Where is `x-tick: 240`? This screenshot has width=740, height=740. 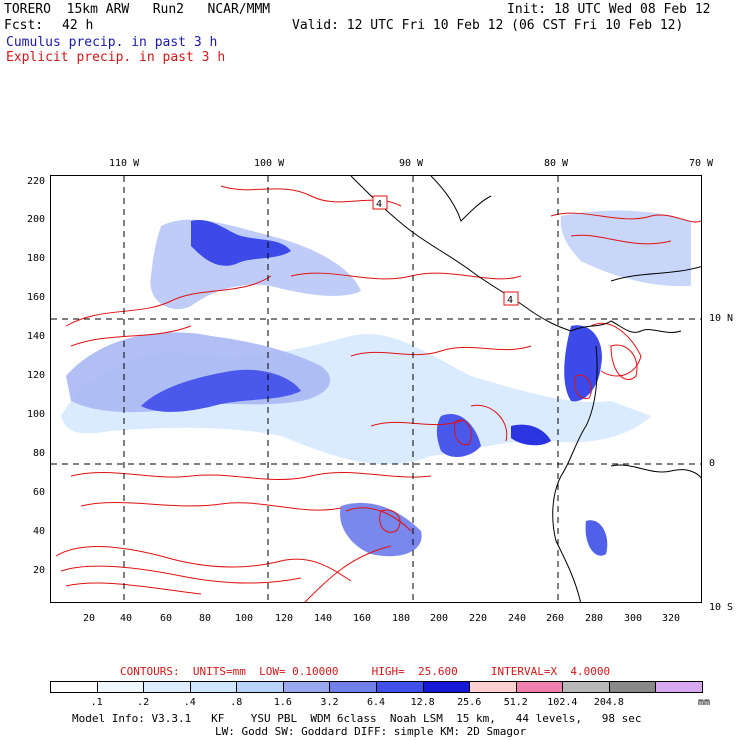 x-tick: 240 is located at coordinates (517, 618).